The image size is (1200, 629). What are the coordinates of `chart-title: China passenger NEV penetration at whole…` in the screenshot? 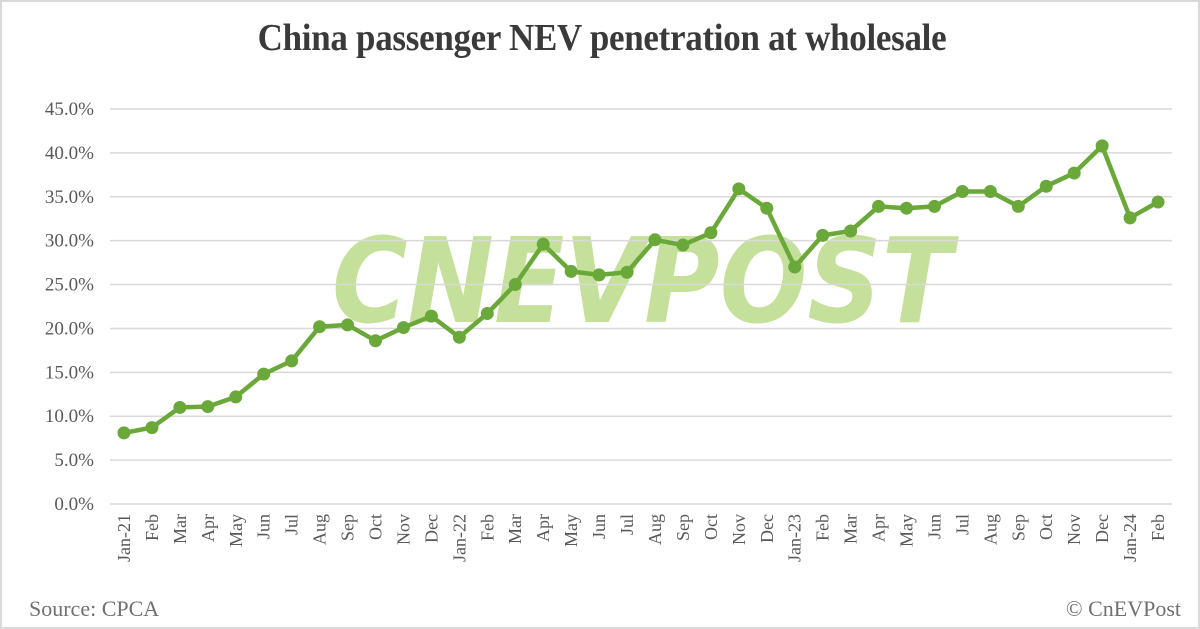 It's located at (602, 38).